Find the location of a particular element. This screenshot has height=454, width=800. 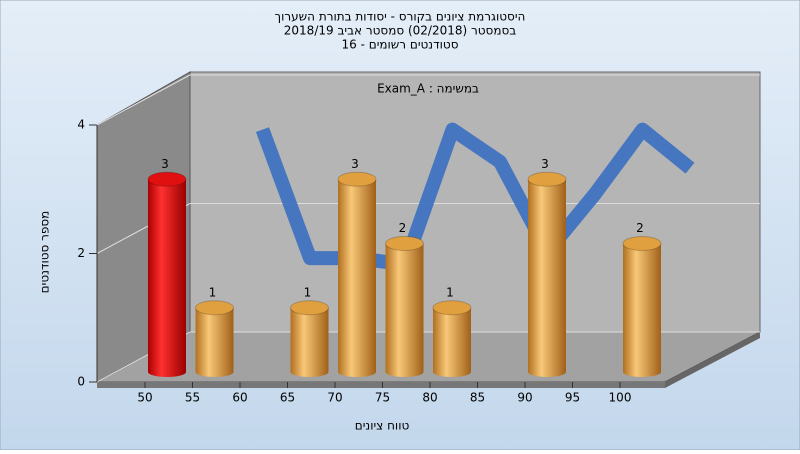

x-axis-label: טווח ציונים is located at coordinates (382, 426).